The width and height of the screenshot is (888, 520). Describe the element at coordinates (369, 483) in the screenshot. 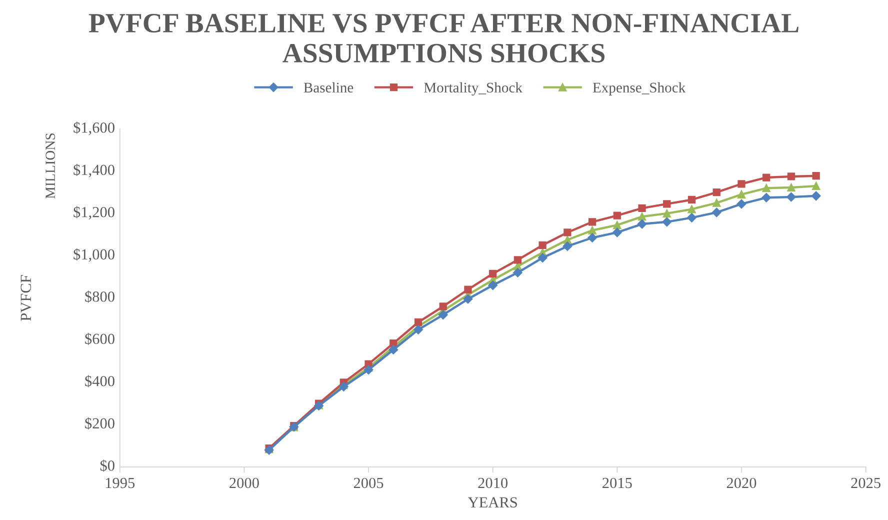

I see `x-tick-label: 2005` at that location.